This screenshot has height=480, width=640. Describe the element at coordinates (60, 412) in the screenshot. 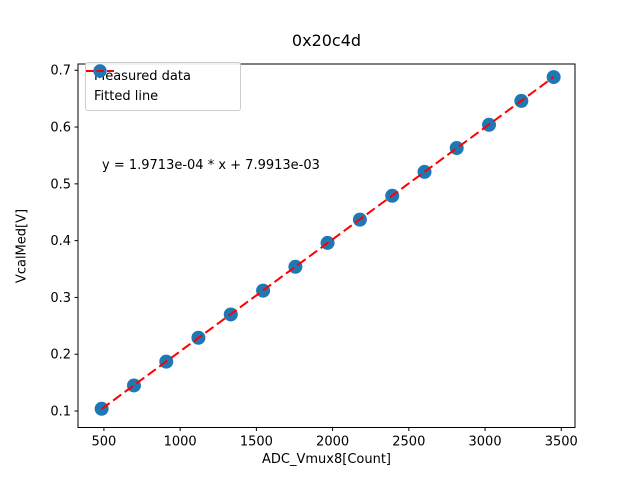

I see `y-tick-label: 0.1` at that location.